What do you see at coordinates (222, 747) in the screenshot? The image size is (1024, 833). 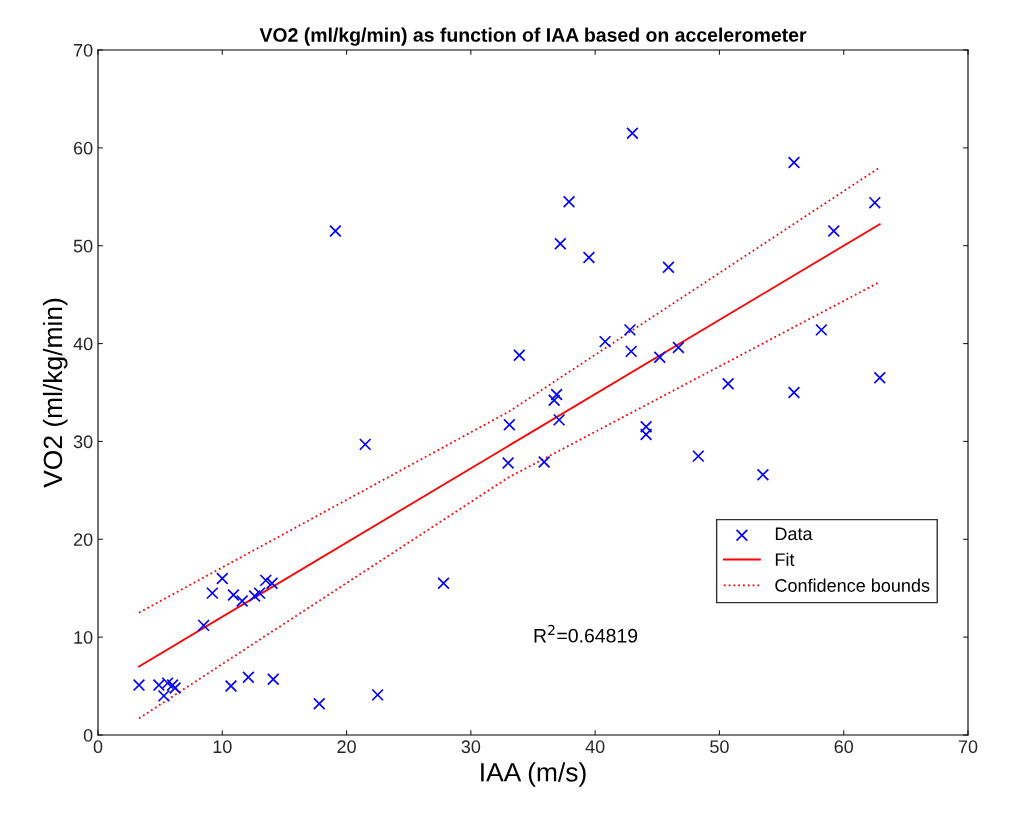 I see `x-tick-label: 10` at bounding box center [222, 747].